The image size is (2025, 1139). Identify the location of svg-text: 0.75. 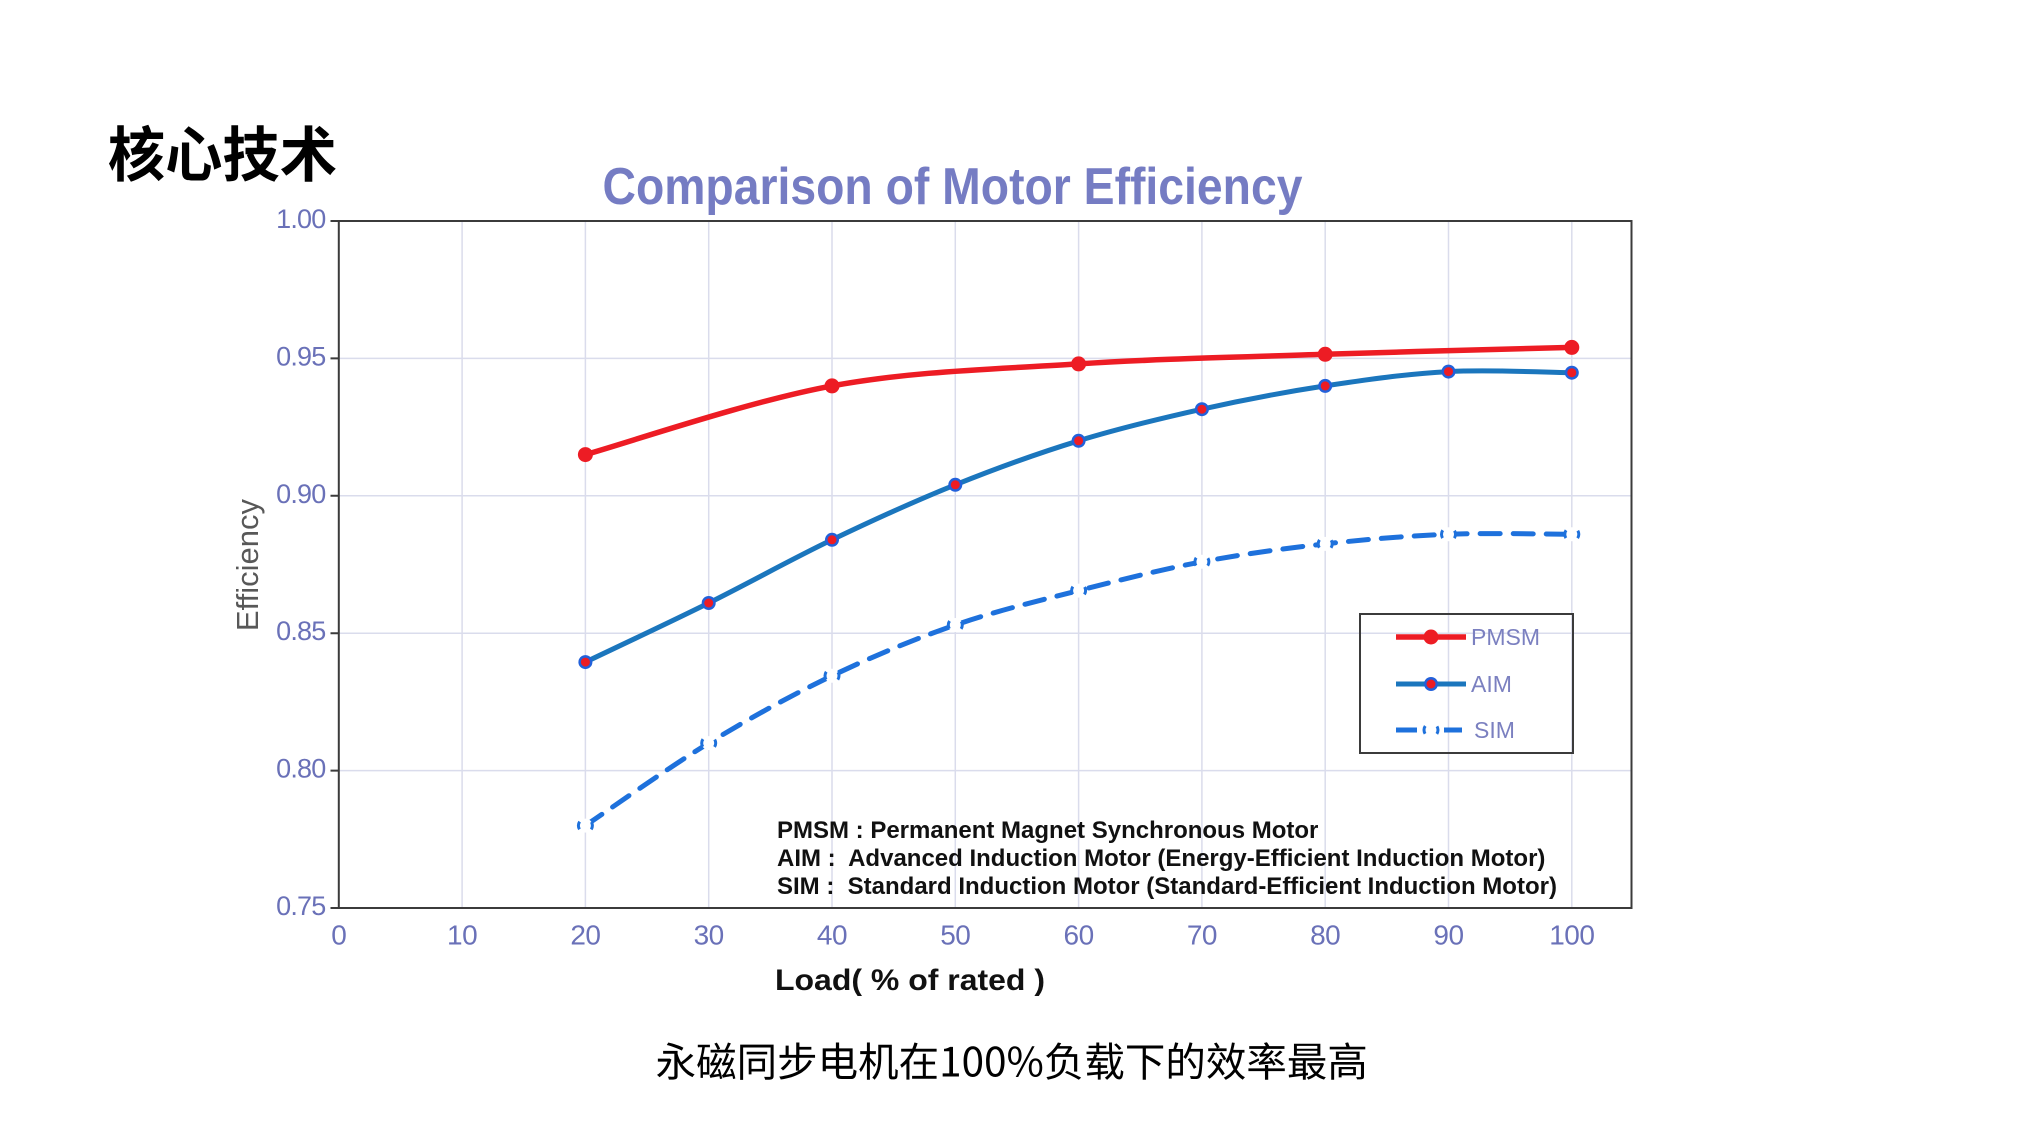
(300, 906).